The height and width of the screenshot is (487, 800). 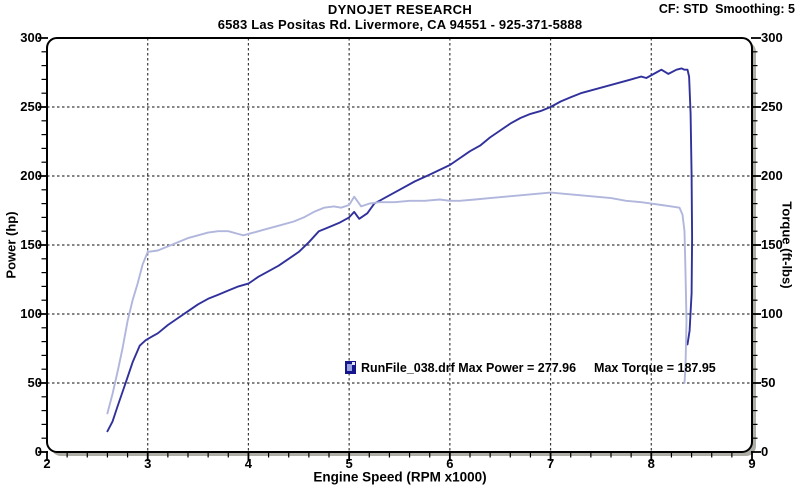 What do you see at coordinates (11, 245) in the screenshot?
I see `y-axis-label-power: Power (hp)` at bounding box center [11, 245].